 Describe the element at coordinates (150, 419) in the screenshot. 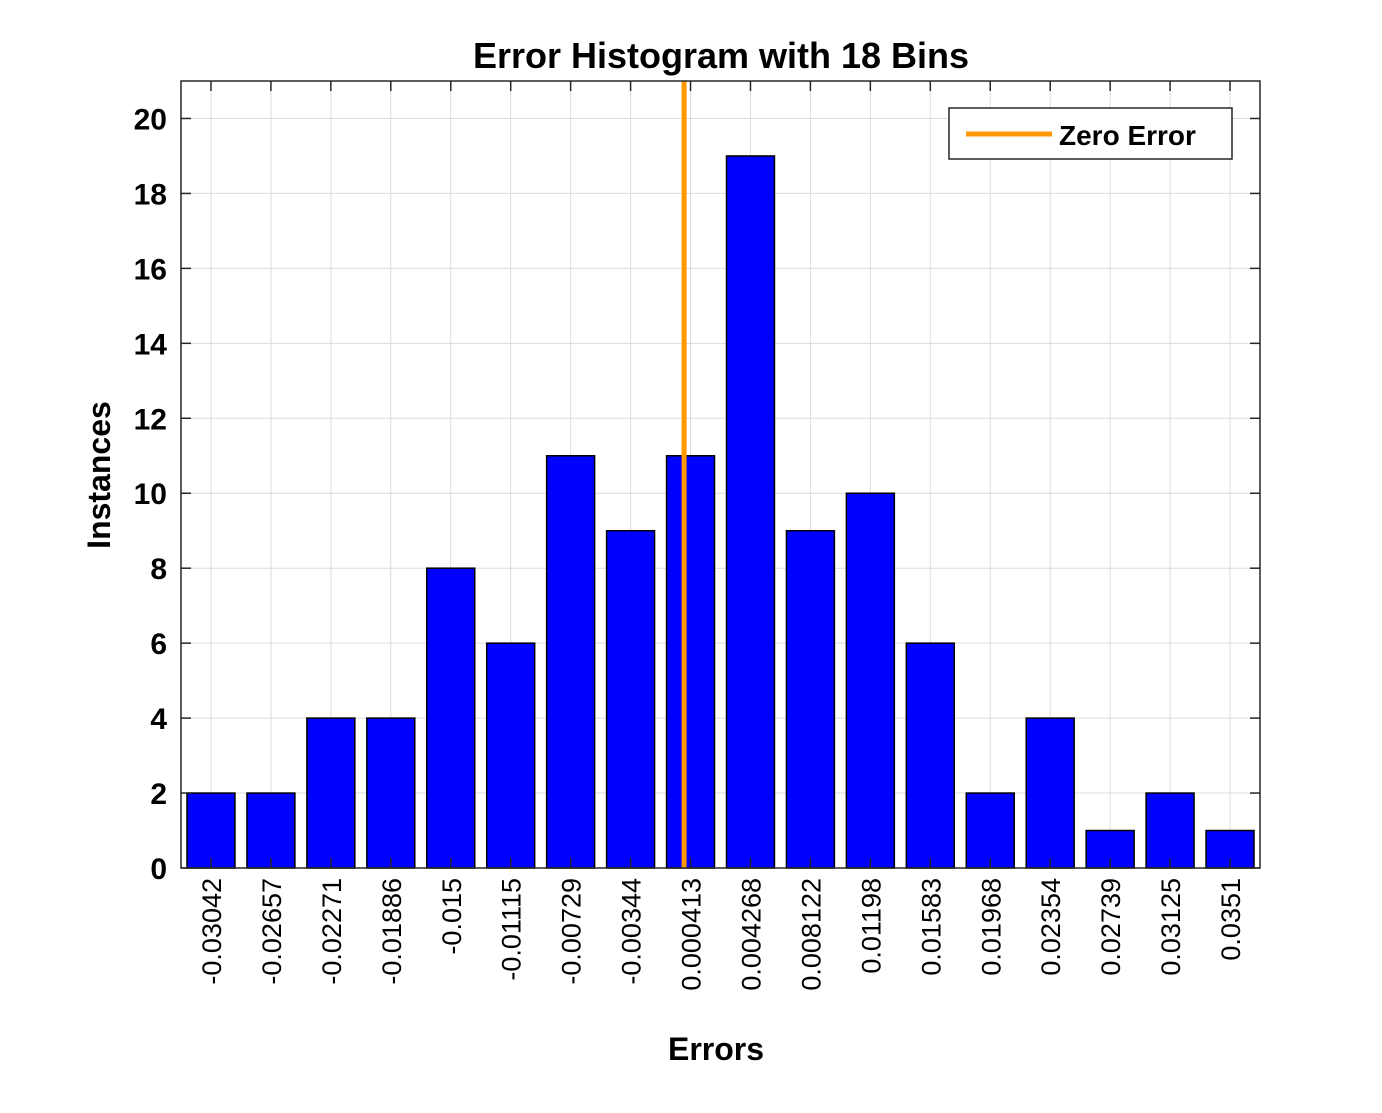

I see `y-tick-label: 12` at that location.